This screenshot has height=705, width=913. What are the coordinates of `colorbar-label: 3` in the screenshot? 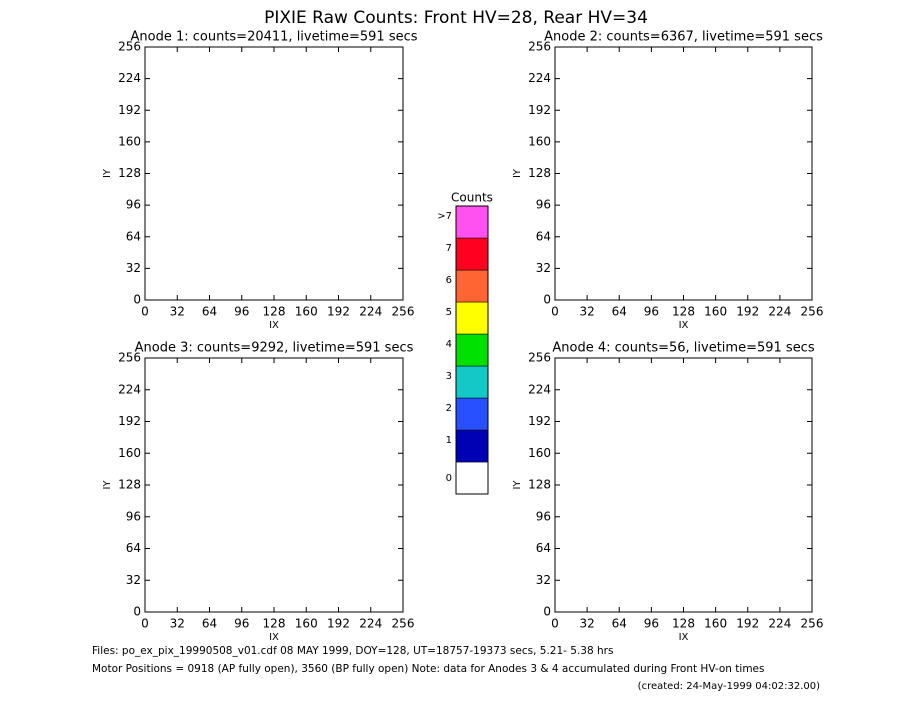 It's located at (449, 376).